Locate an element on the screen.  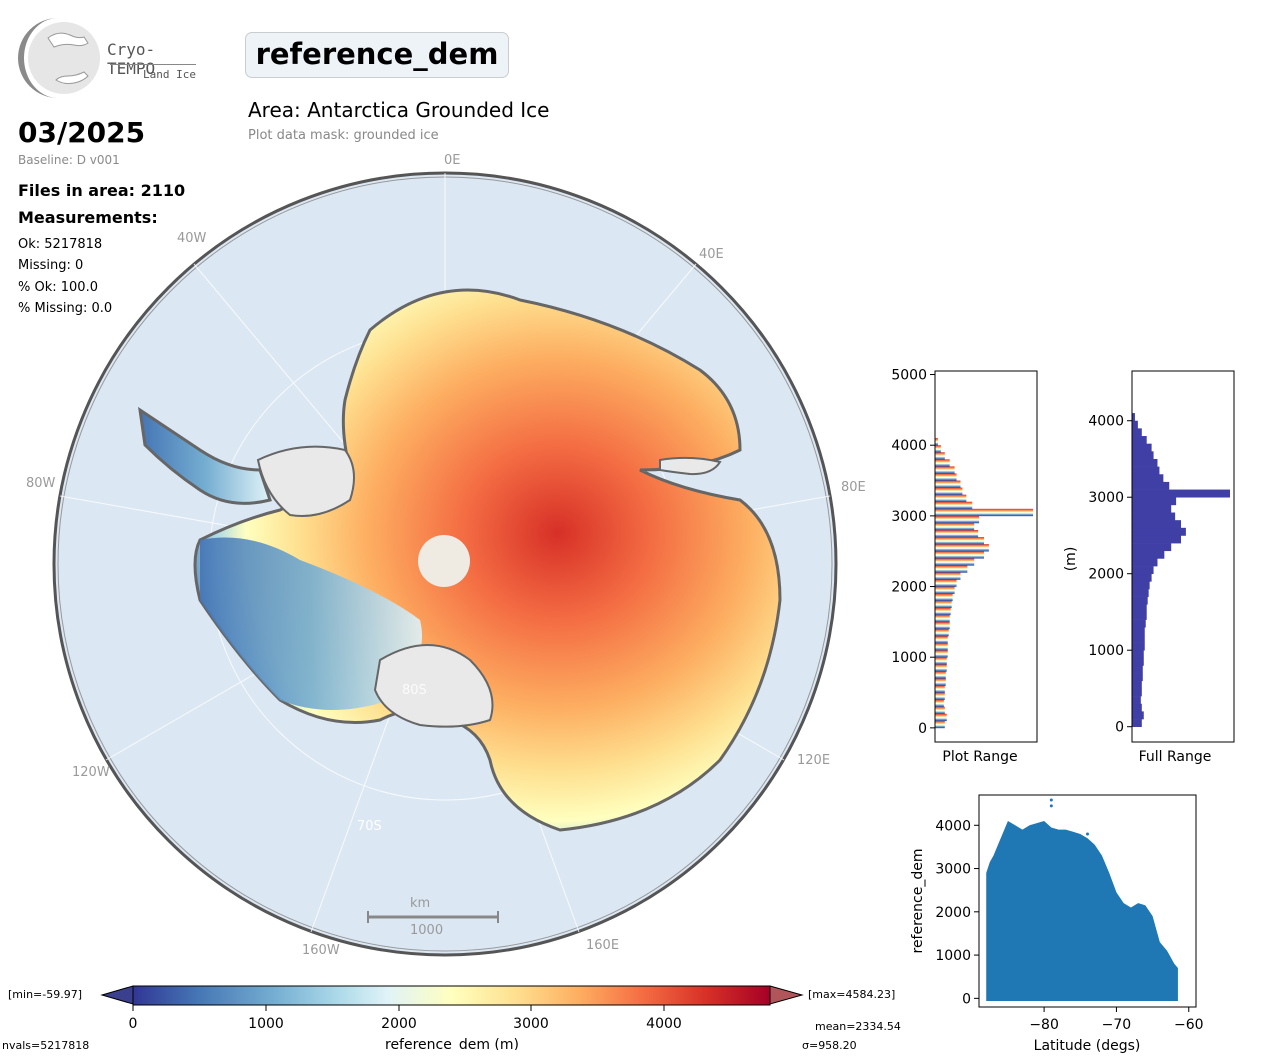
hist2-frame is located at coordinates (1183, 556).